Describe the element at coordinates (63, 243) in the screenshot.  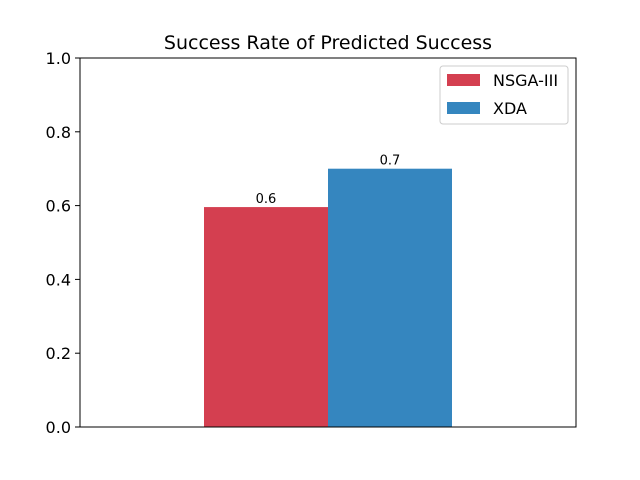
I see `y-axis: 0.0 0.2 0.4 0.6 0.8 1.0` at that location.